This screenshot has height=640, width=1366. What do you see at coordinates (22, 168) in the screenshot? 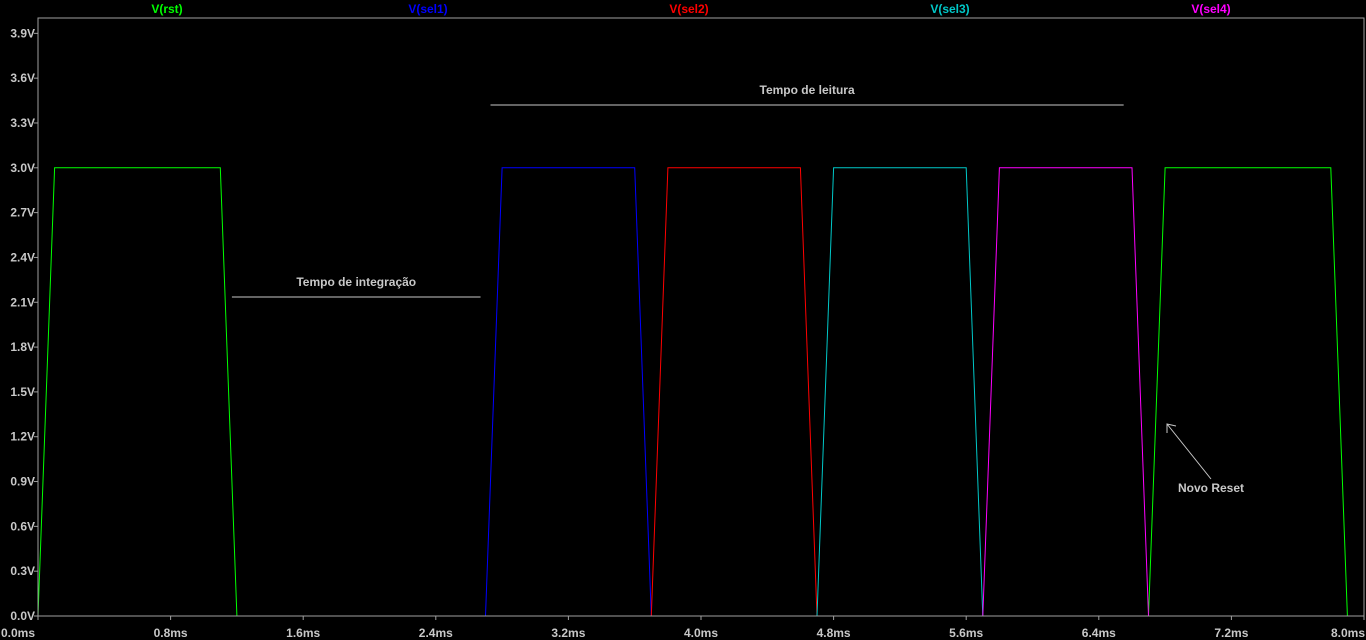
I see `y-tick-label: 3.0V` at bounding box center [22, 168].